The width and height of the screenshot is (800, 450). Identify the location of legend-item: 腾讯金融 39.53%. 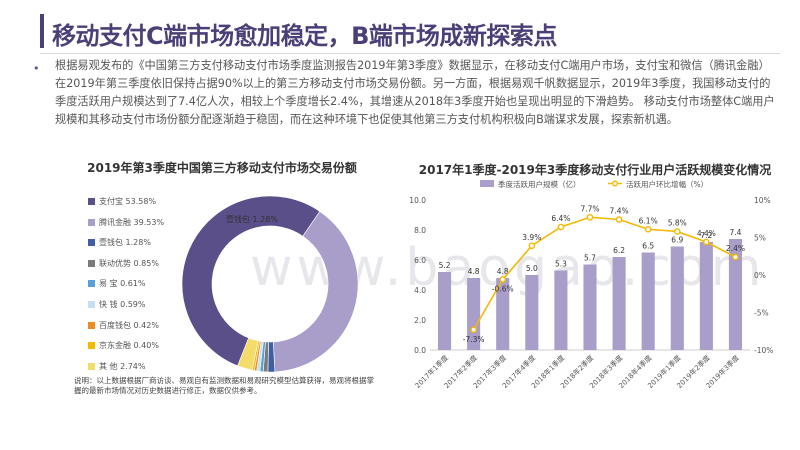
(126, 222).